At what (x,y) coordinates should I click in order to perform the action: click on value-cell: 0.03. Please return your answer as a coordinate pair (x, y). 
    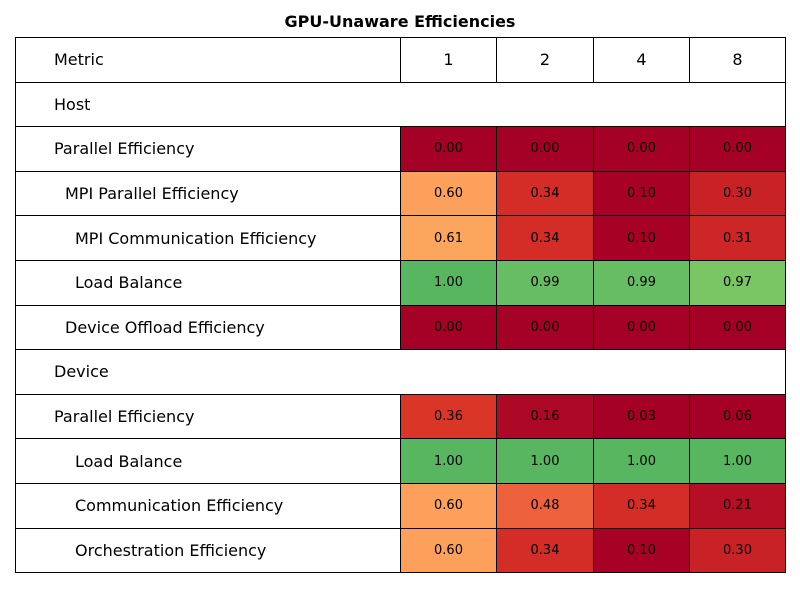
    Looking at the image, I should click on (641, 416).